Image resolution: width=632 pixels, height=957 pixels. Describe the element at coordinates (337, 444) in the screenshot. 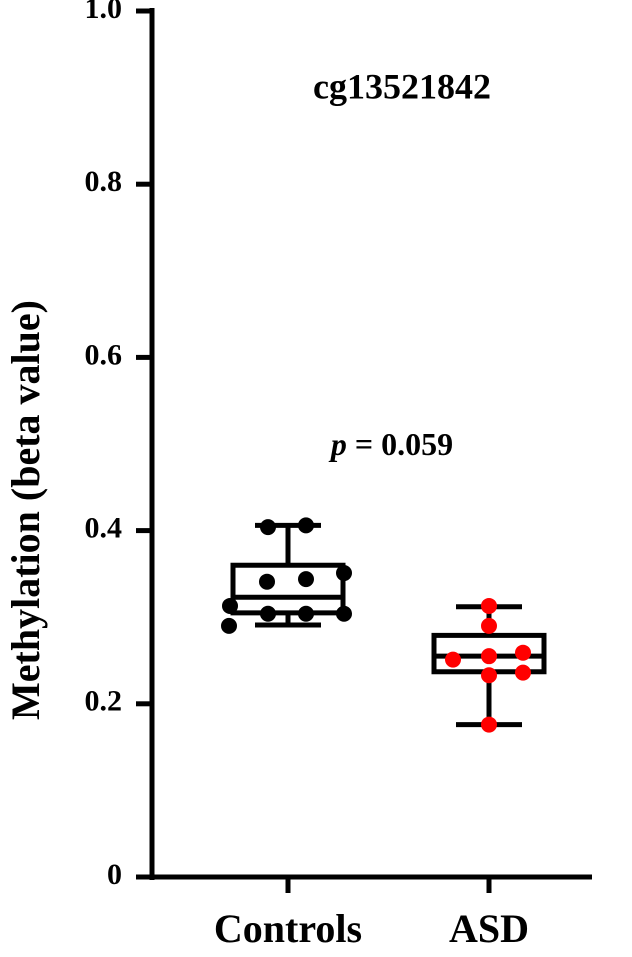

I see `p-symbol: p` at that location.